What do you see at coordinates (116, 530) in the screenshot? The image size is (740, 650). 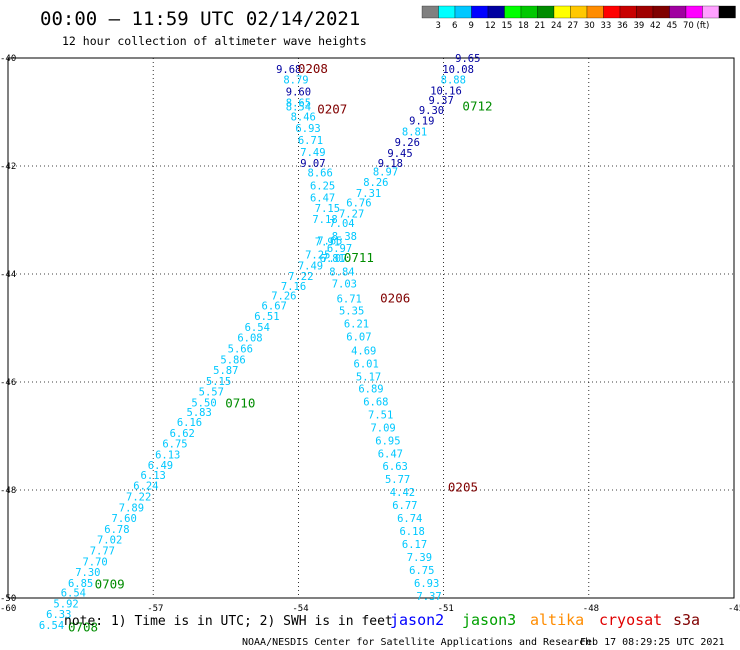 I see `wave-height-value: 6.78` at bounding box center [116, 530].